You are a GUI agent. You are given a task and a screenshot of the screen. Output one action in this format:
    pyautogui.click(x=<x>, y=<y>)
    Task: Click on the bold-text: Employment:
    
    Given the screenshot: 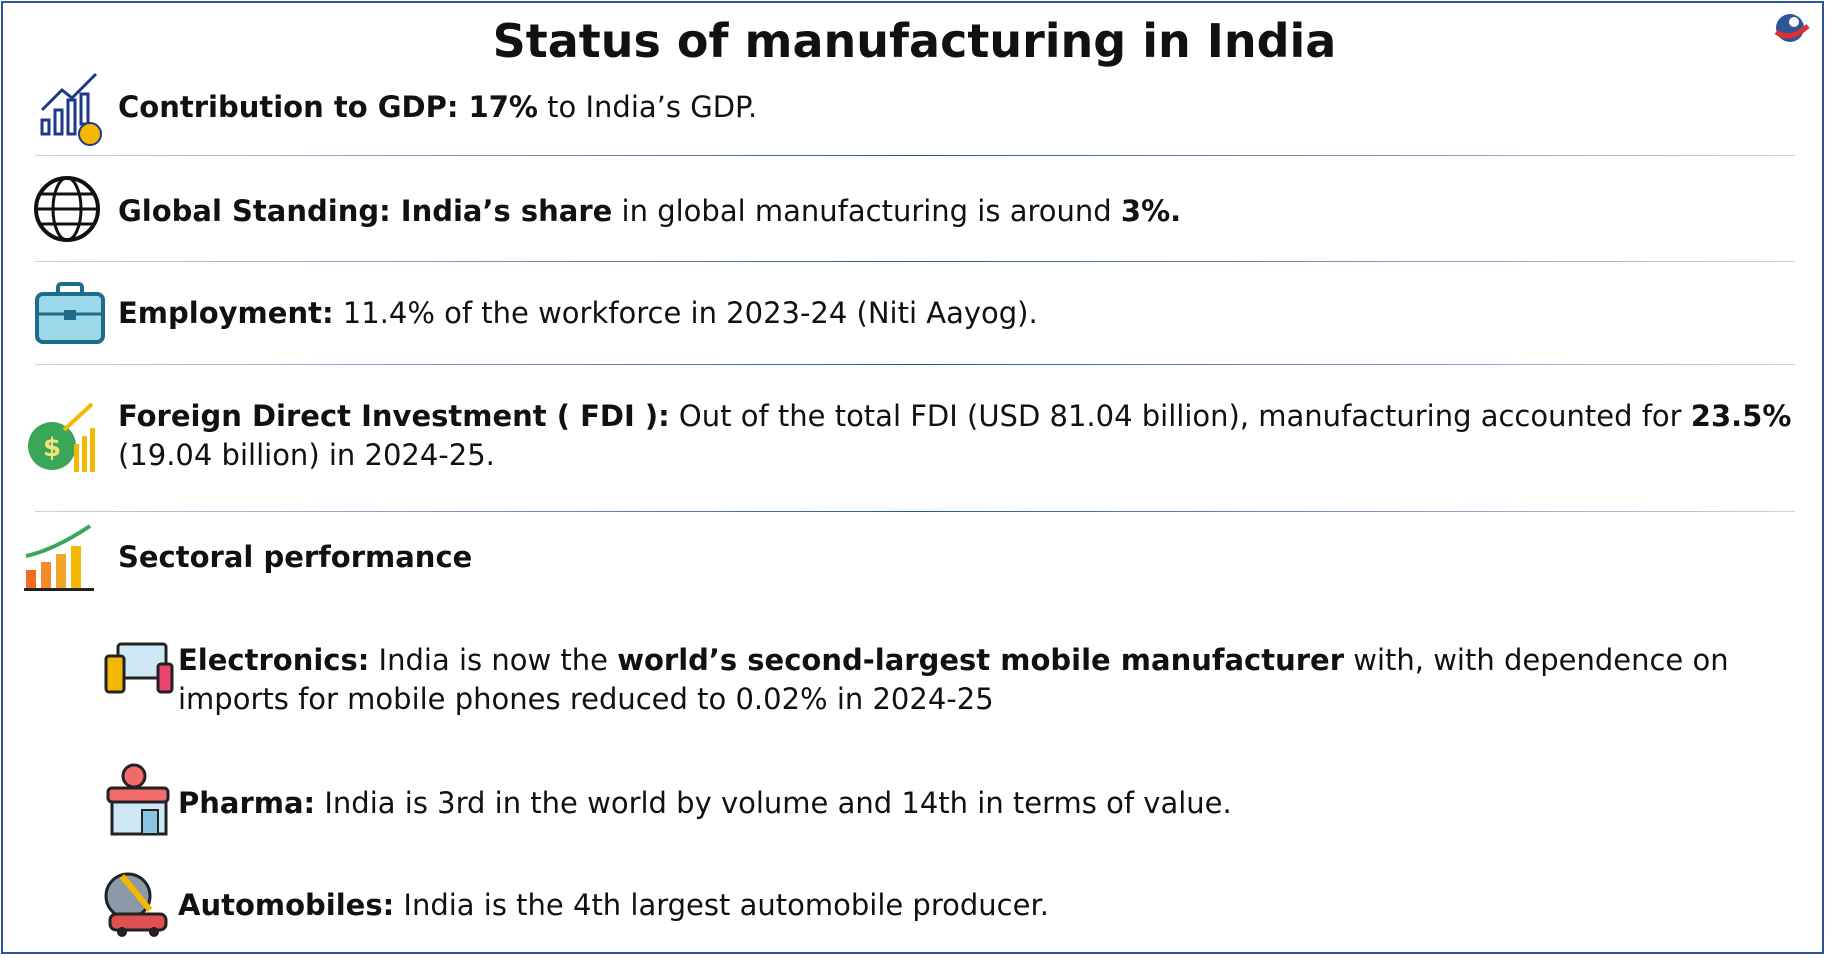 What is the action you would take?
    pyautogui.click(x=226, y=313)
    